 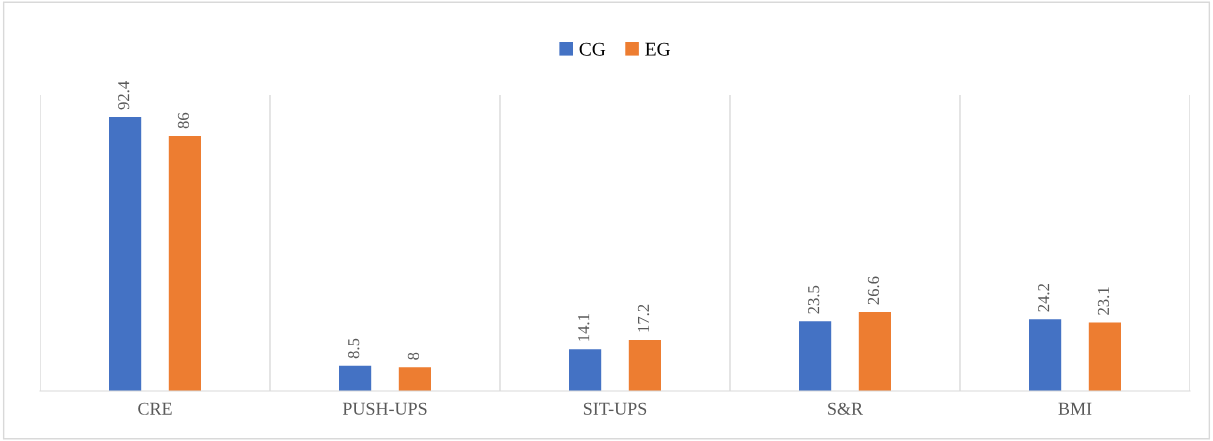 I want to click on data-label: 17.2, so click(x=643, y=318).